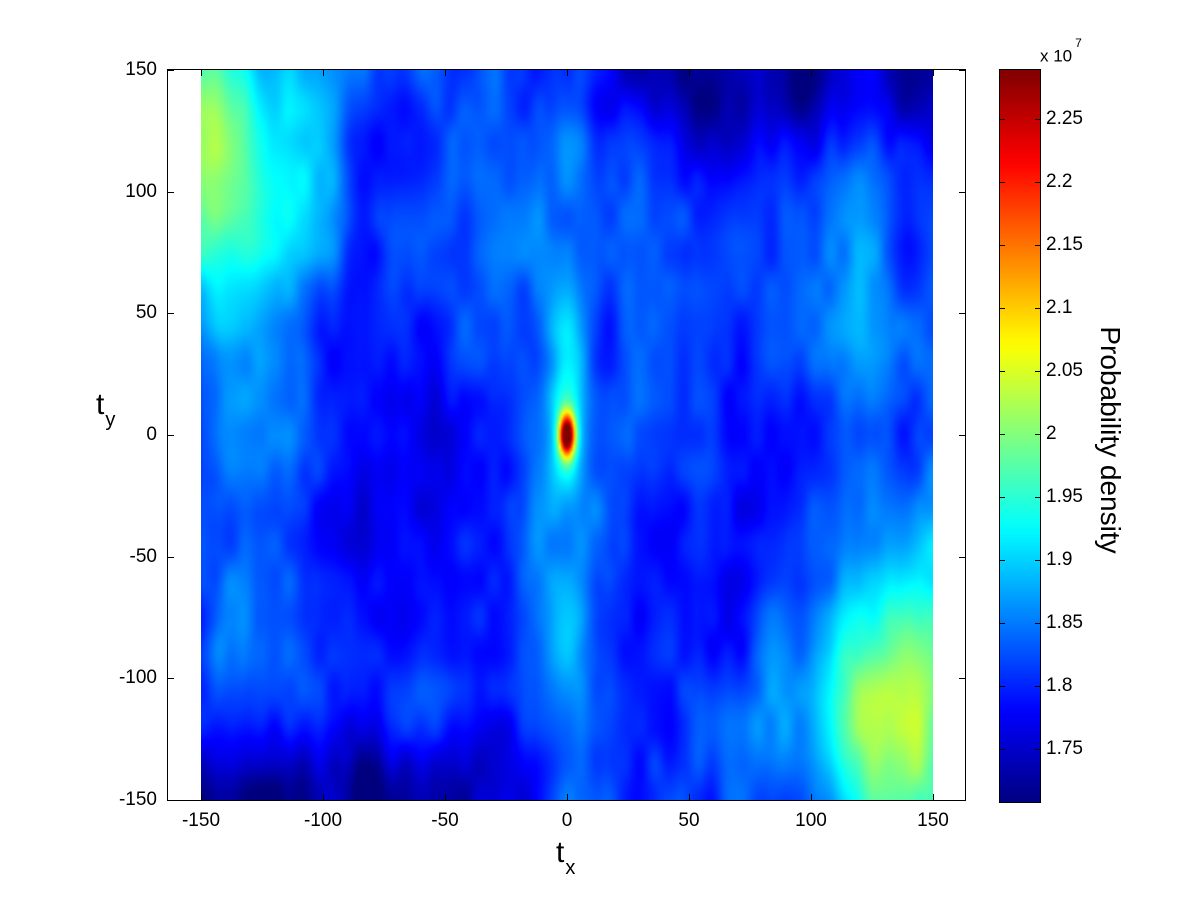 The width and height of the screenshot is (1200, 900). What do you see at coordinates (323, 820) in the screenshot?
I see `x-tick-label: -100` at bounding box center [323, 820].